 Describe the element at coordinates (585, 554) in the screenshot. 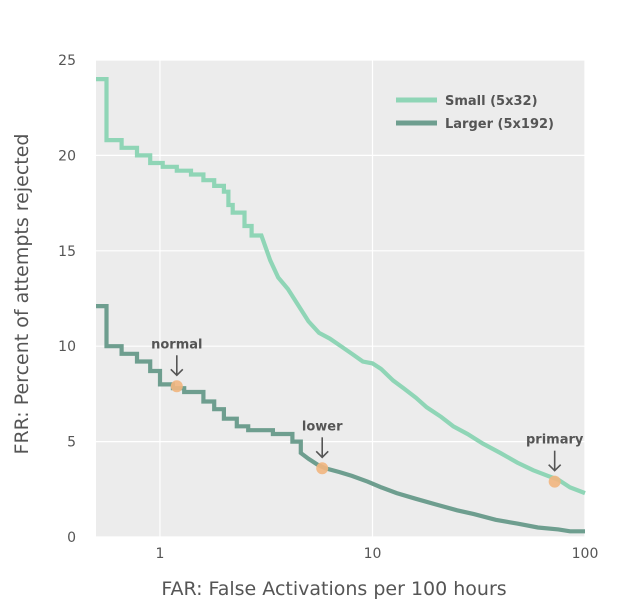

I see `x-tick-label: 100` at that location.